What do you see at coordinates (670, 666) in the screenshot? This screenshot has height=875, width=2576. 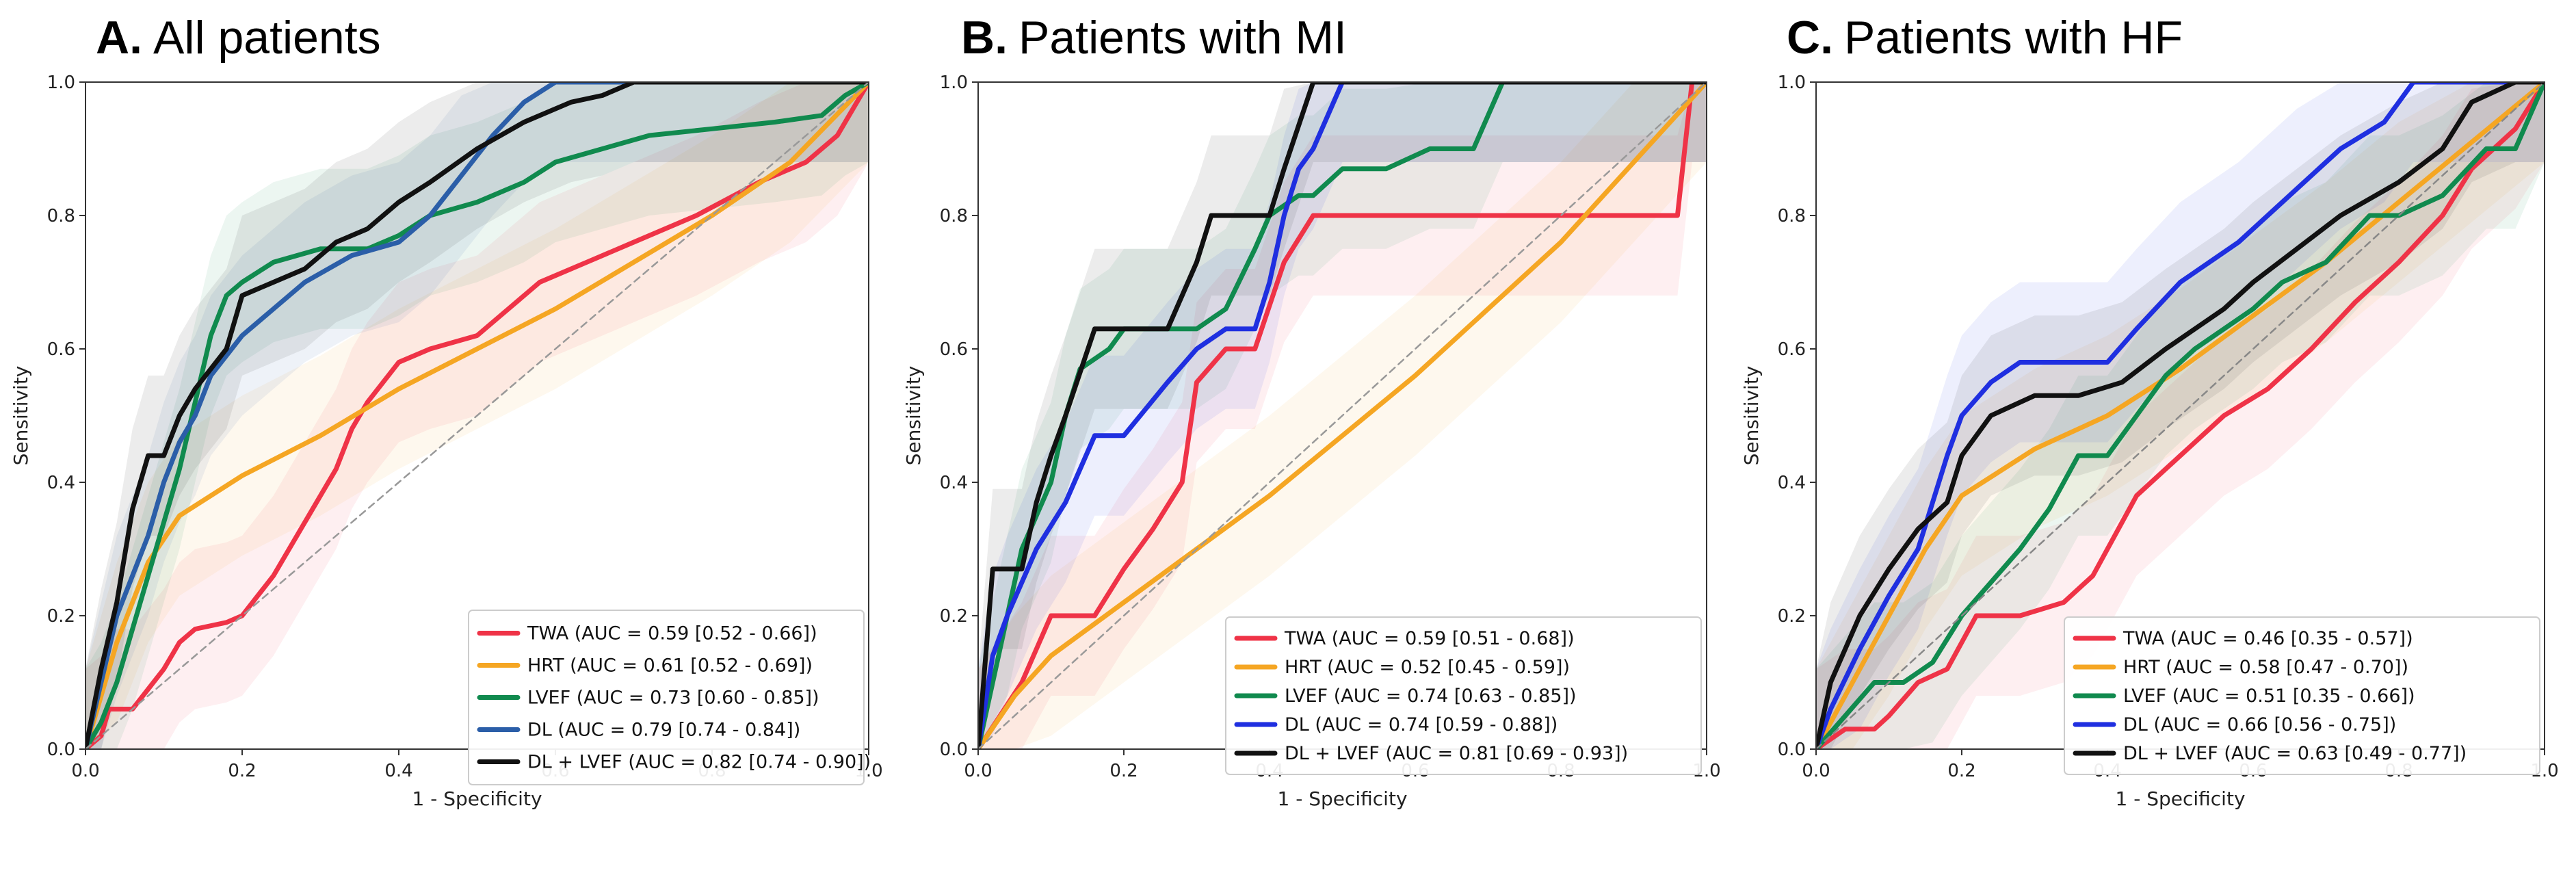 I see `legend-entry: HRT (AUC = 0.61 [0.52 - 0.69])` at bounding box center [670, 666].